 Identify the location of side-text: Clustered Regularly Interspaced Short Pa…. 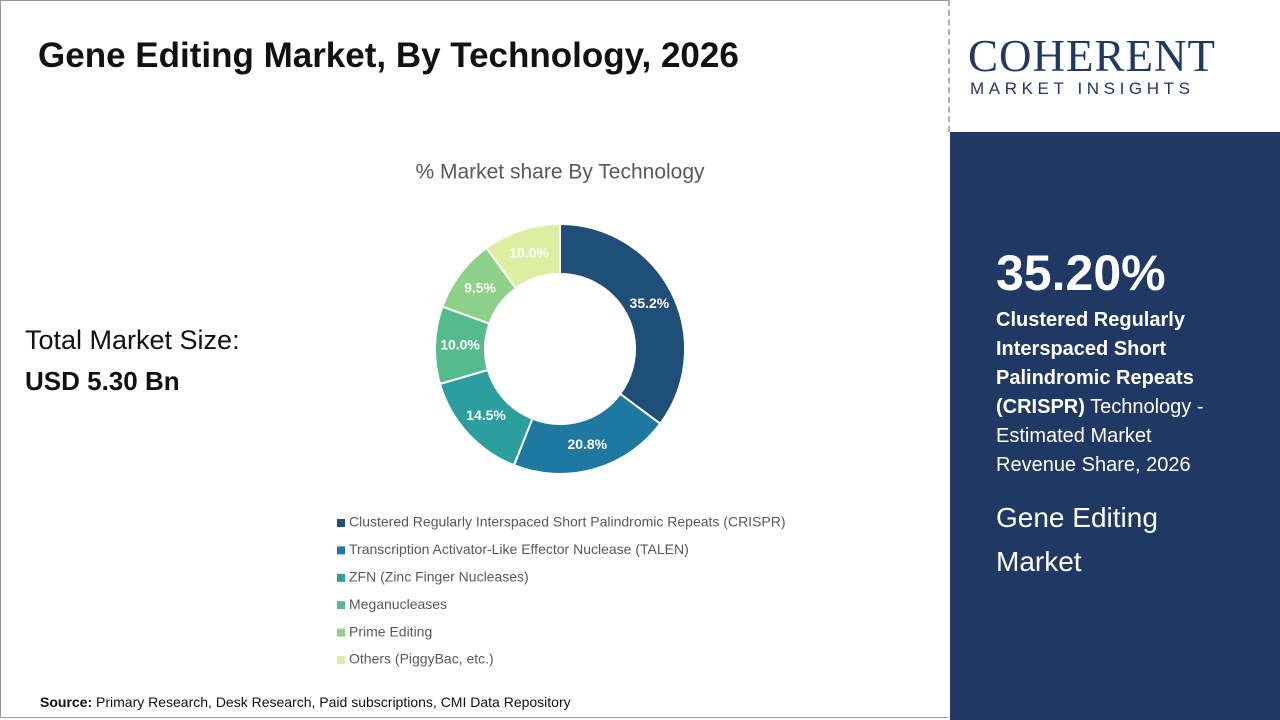
(1111, 393).